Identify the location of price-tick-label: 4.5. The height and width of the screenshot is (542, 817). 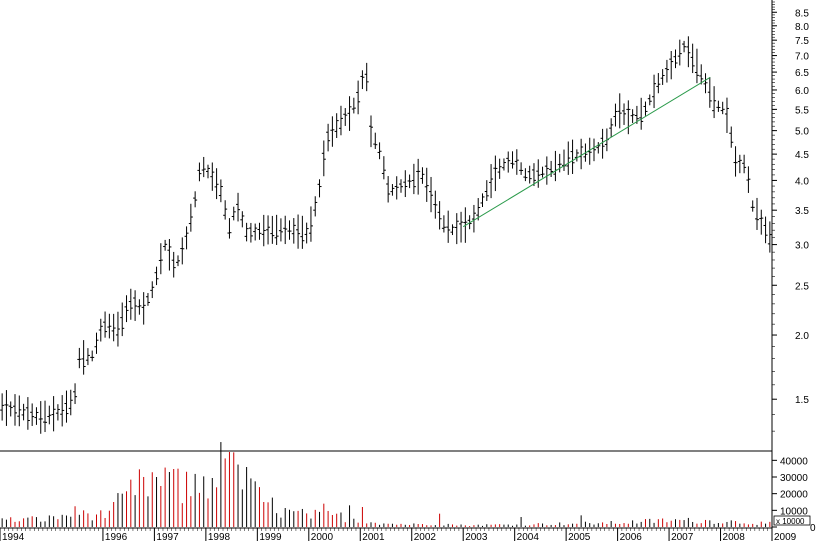
(802, 155).